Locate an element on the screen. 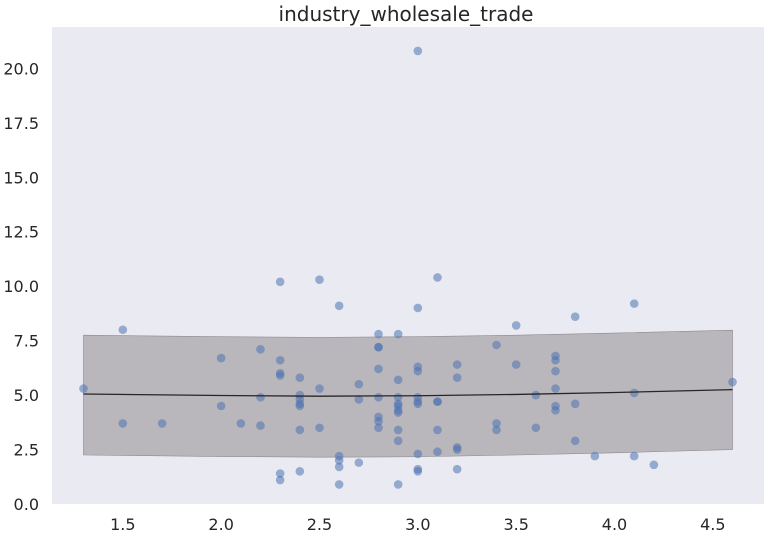  chart-title: industry_wholesale_trade is located at coordinates (406, 14).